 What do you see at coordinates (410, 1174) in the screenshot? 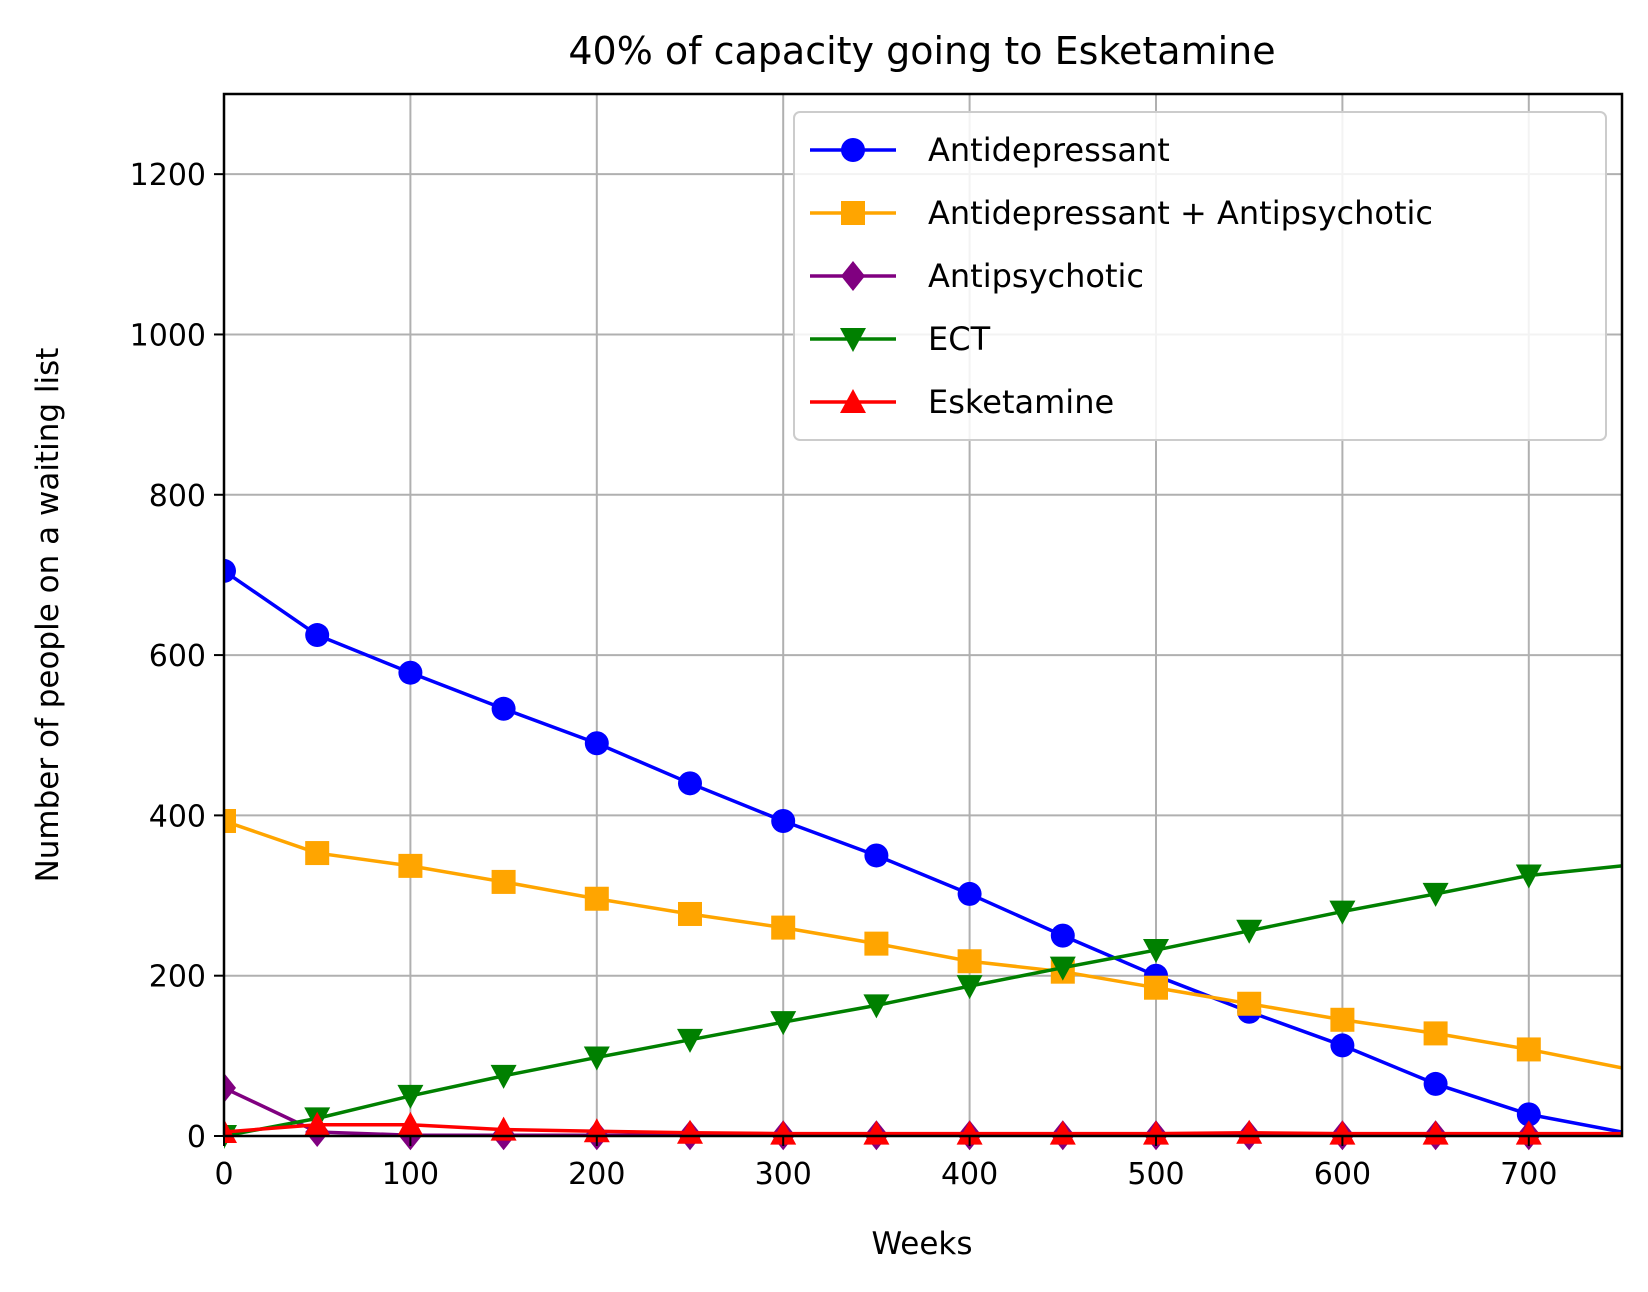
I see `x-tick-label: 100` at bounding box center [410, 1174].